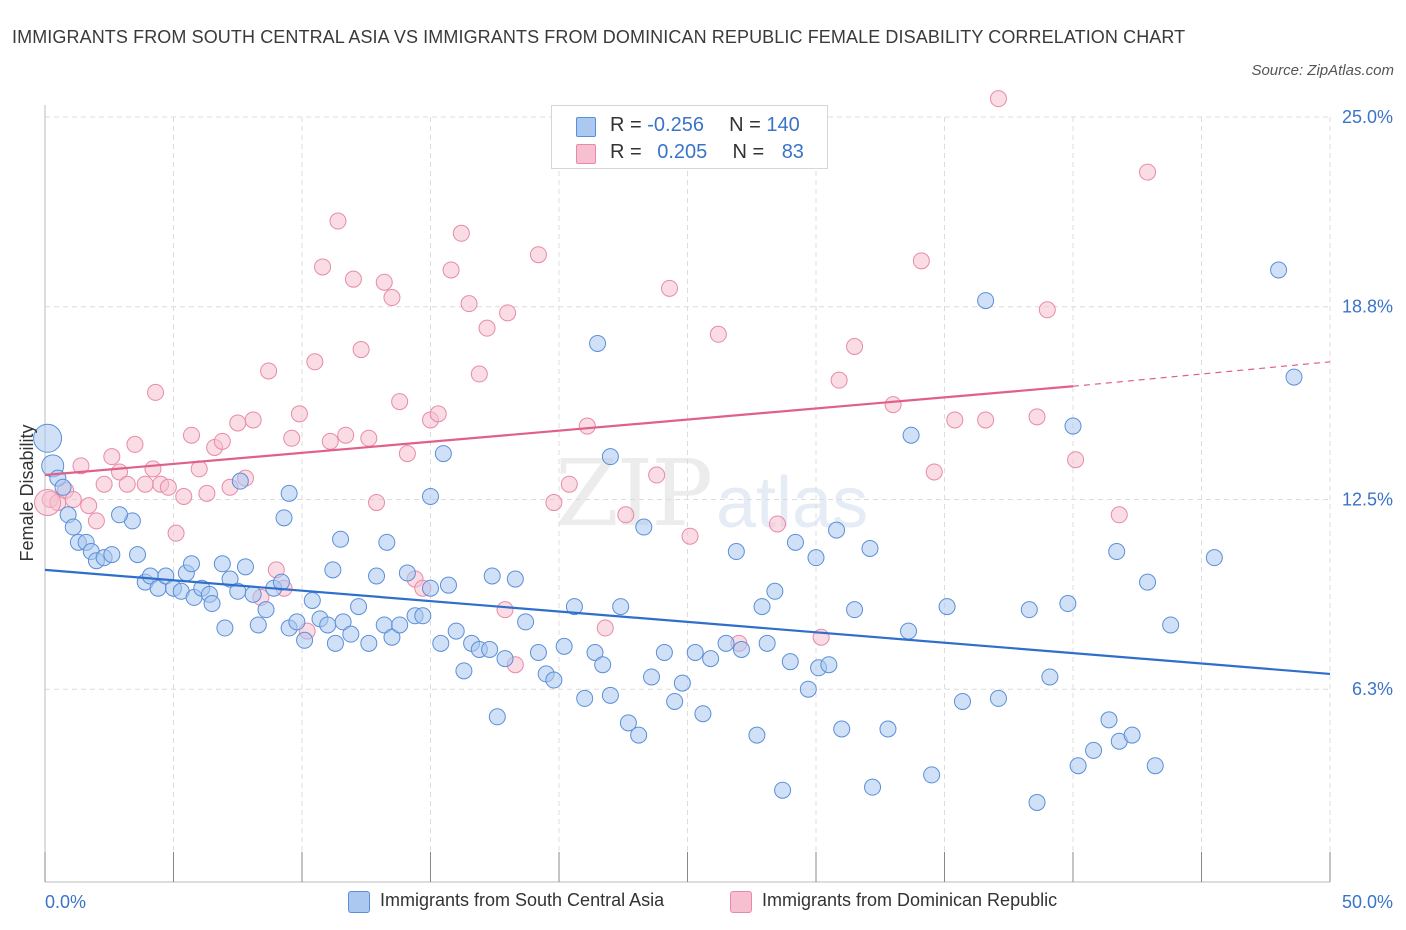  What do you see at coordinates (586, 154) in the screenshot?
I see `legend-swatch-pink` at bounding box center [586, 154].